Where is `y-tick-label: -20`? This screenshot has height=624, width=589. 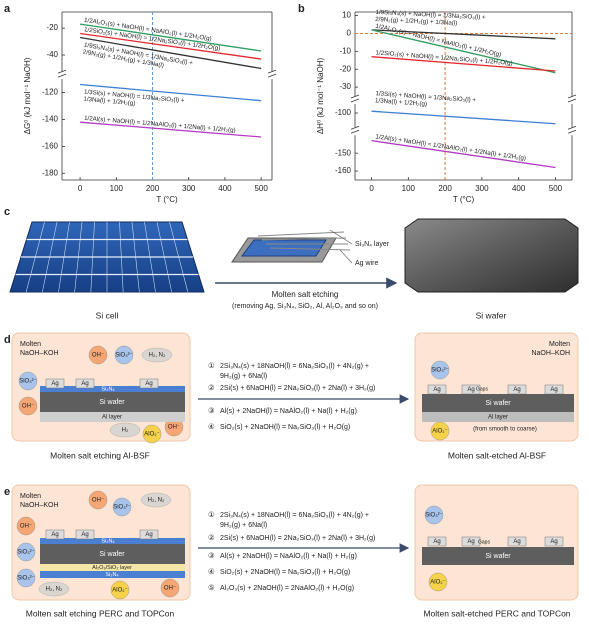 y-tick-label: -20 is located at coordinates (345, 68).